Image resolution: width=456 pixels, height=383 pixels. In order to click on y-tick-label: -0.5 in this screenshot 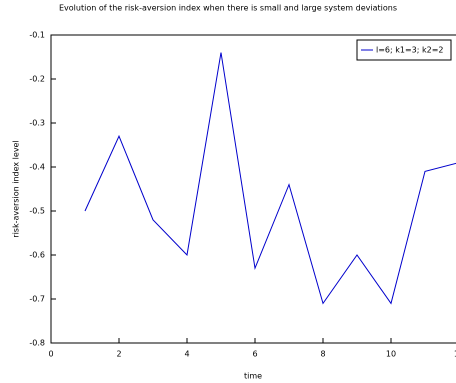, I will do `click(37, 211)`.